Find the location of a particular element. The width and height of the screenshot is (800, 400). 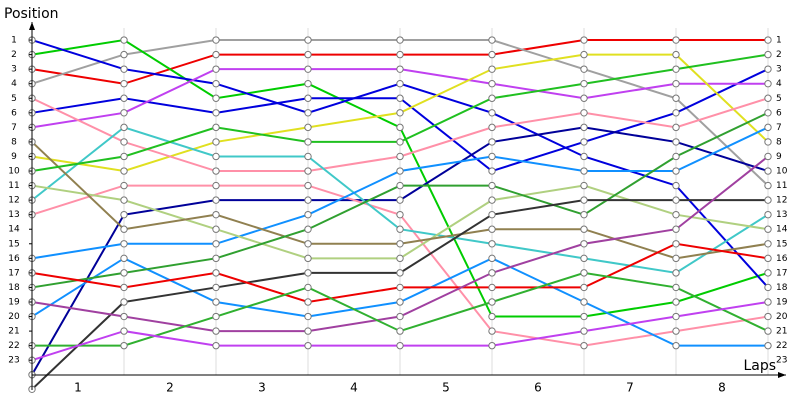

y-tick-label: 19 is located at coordinates (14, 302).